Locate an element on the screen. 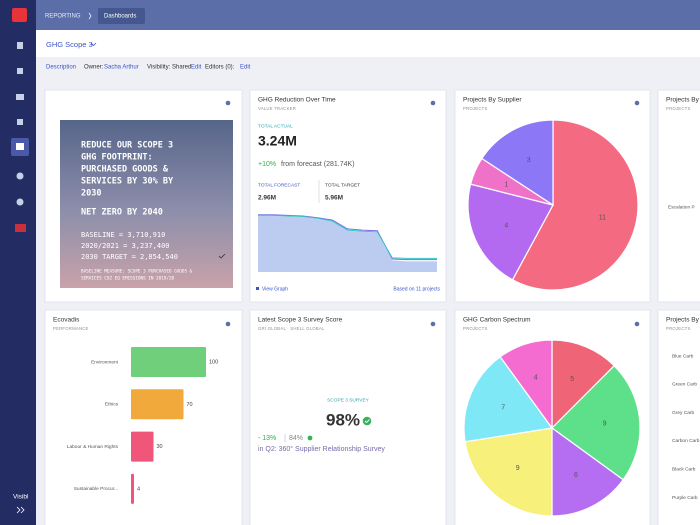 The height and width of the screenshot is (525, 700). title-bar is located at coordinates (368, 43).